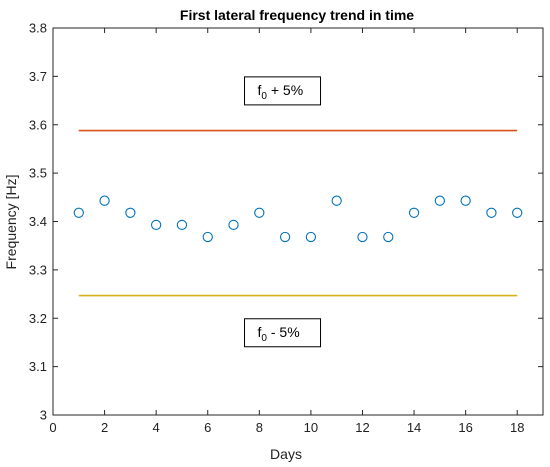  Describe the element at coordinates (286, 454) in the screenshot. I see `x-axis-label: Days` at that location.